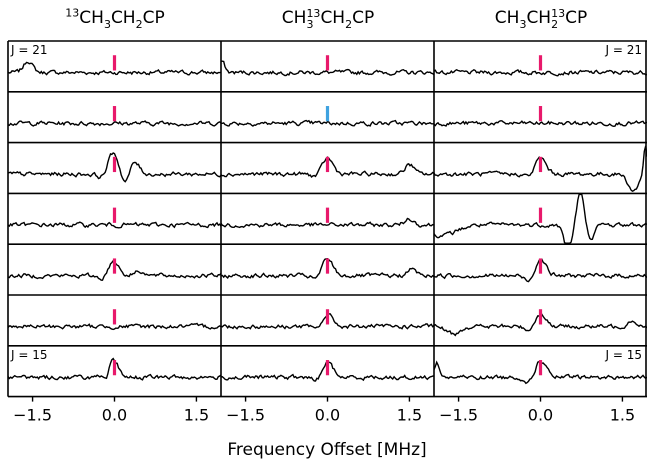  I want to click on x-axis-label: Frequency Offset [MHz], so click(327, 450).